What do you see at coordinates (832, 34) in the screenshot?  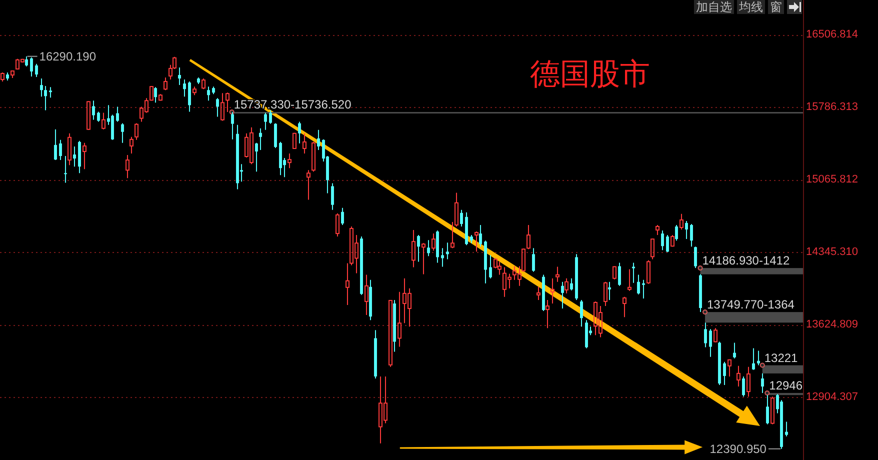 I see `y-tick-label: 16506.814` at bounding box center [832, 34].